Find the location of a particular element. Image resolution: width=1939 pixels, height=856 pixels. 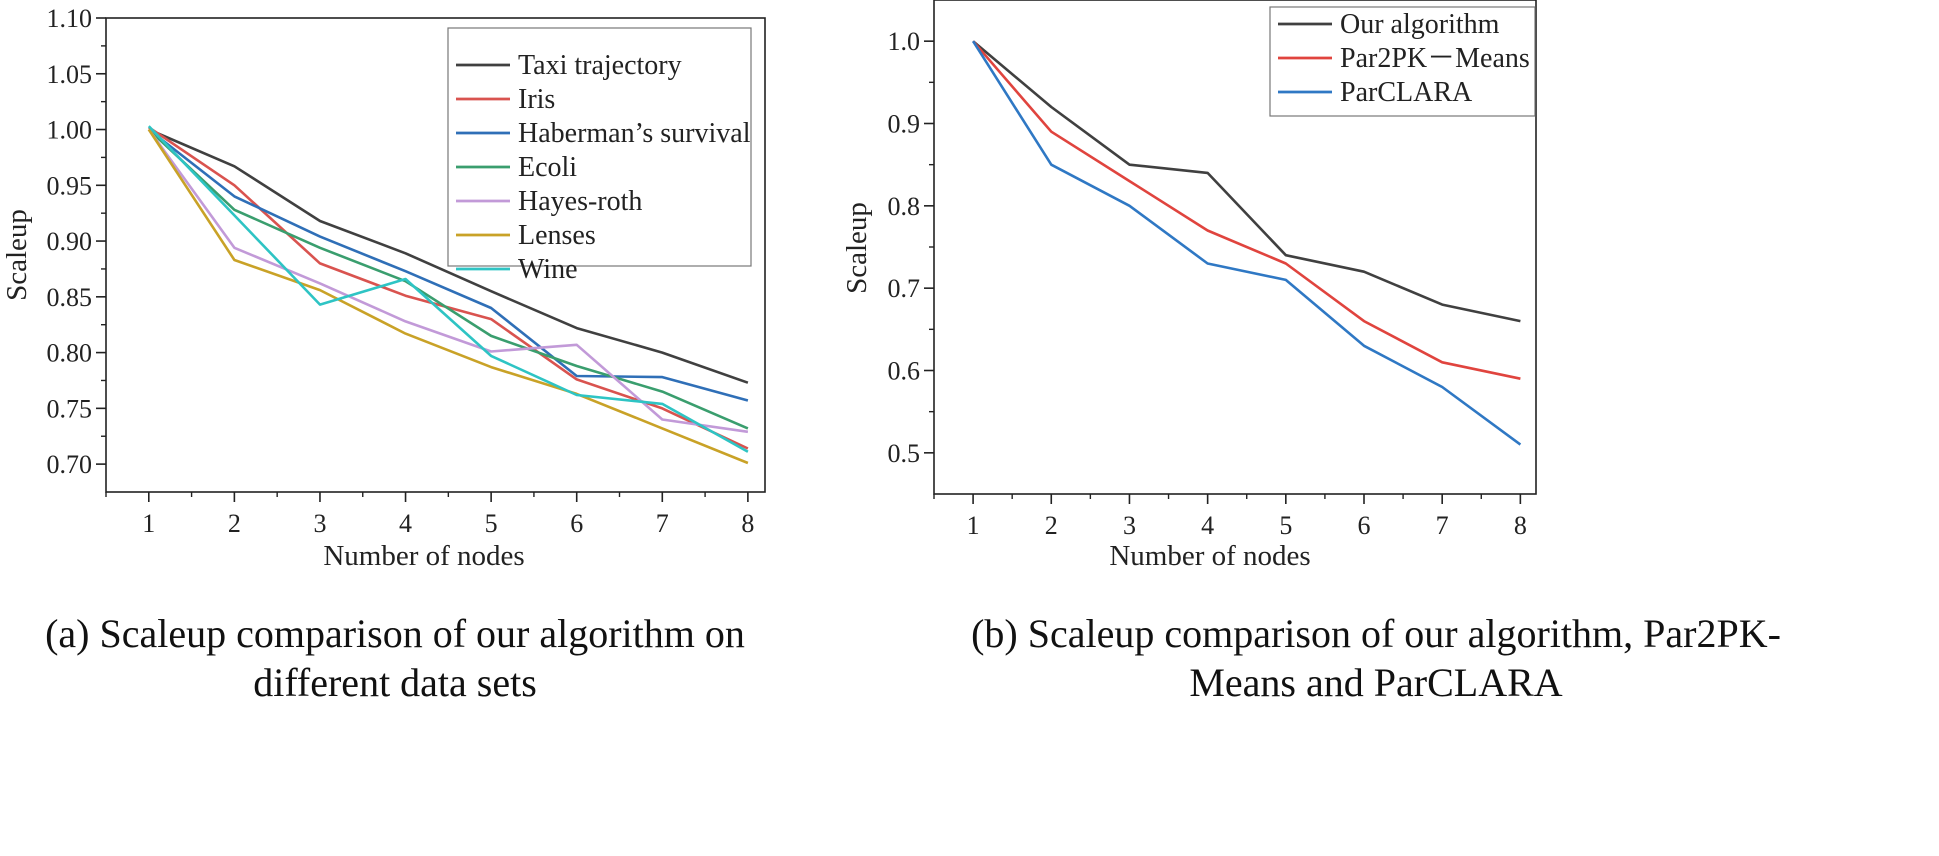

legend-label: Iris is located at coordinates (536, 99).